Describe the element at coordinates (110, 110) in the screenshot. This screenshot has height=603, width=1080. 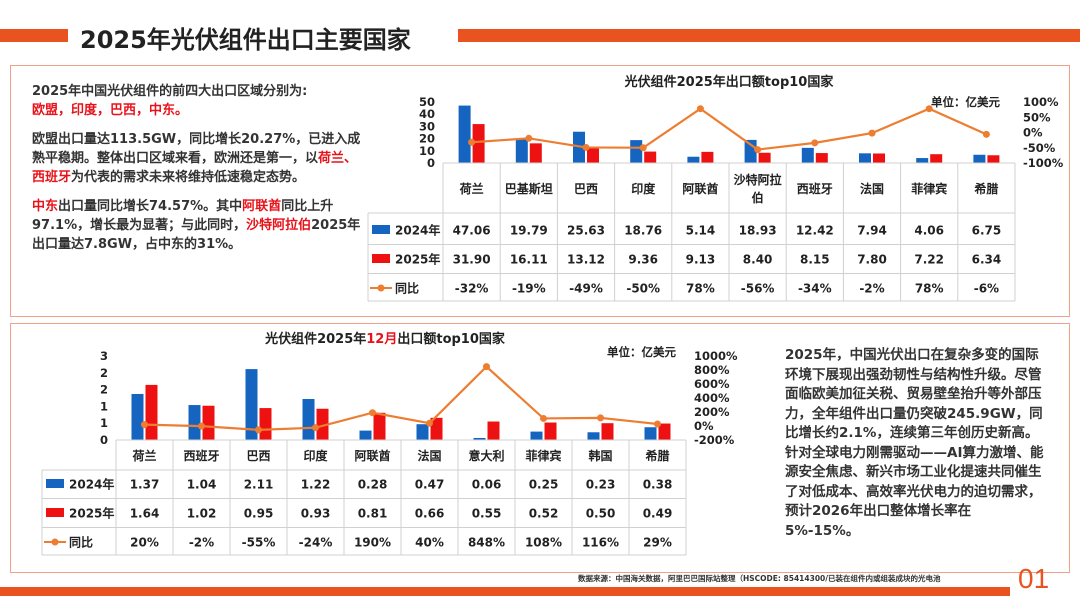
I see `regions-line: 欧盟，印度，巴西，中东。` at that location.